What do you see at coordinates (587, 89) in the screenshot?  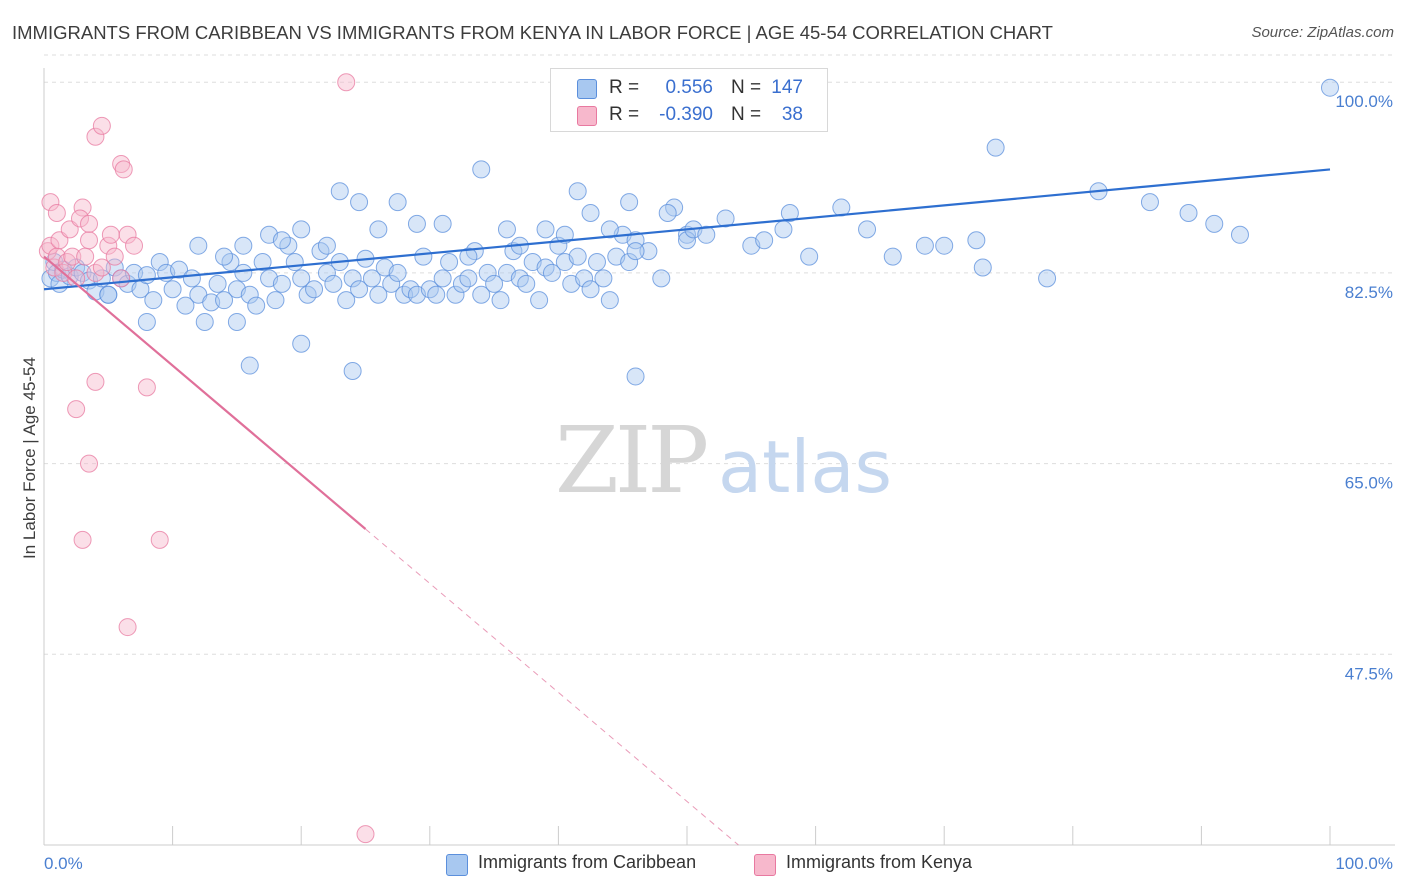 I see `legend-swatch-caribbean` at bounding box center [587, 89].